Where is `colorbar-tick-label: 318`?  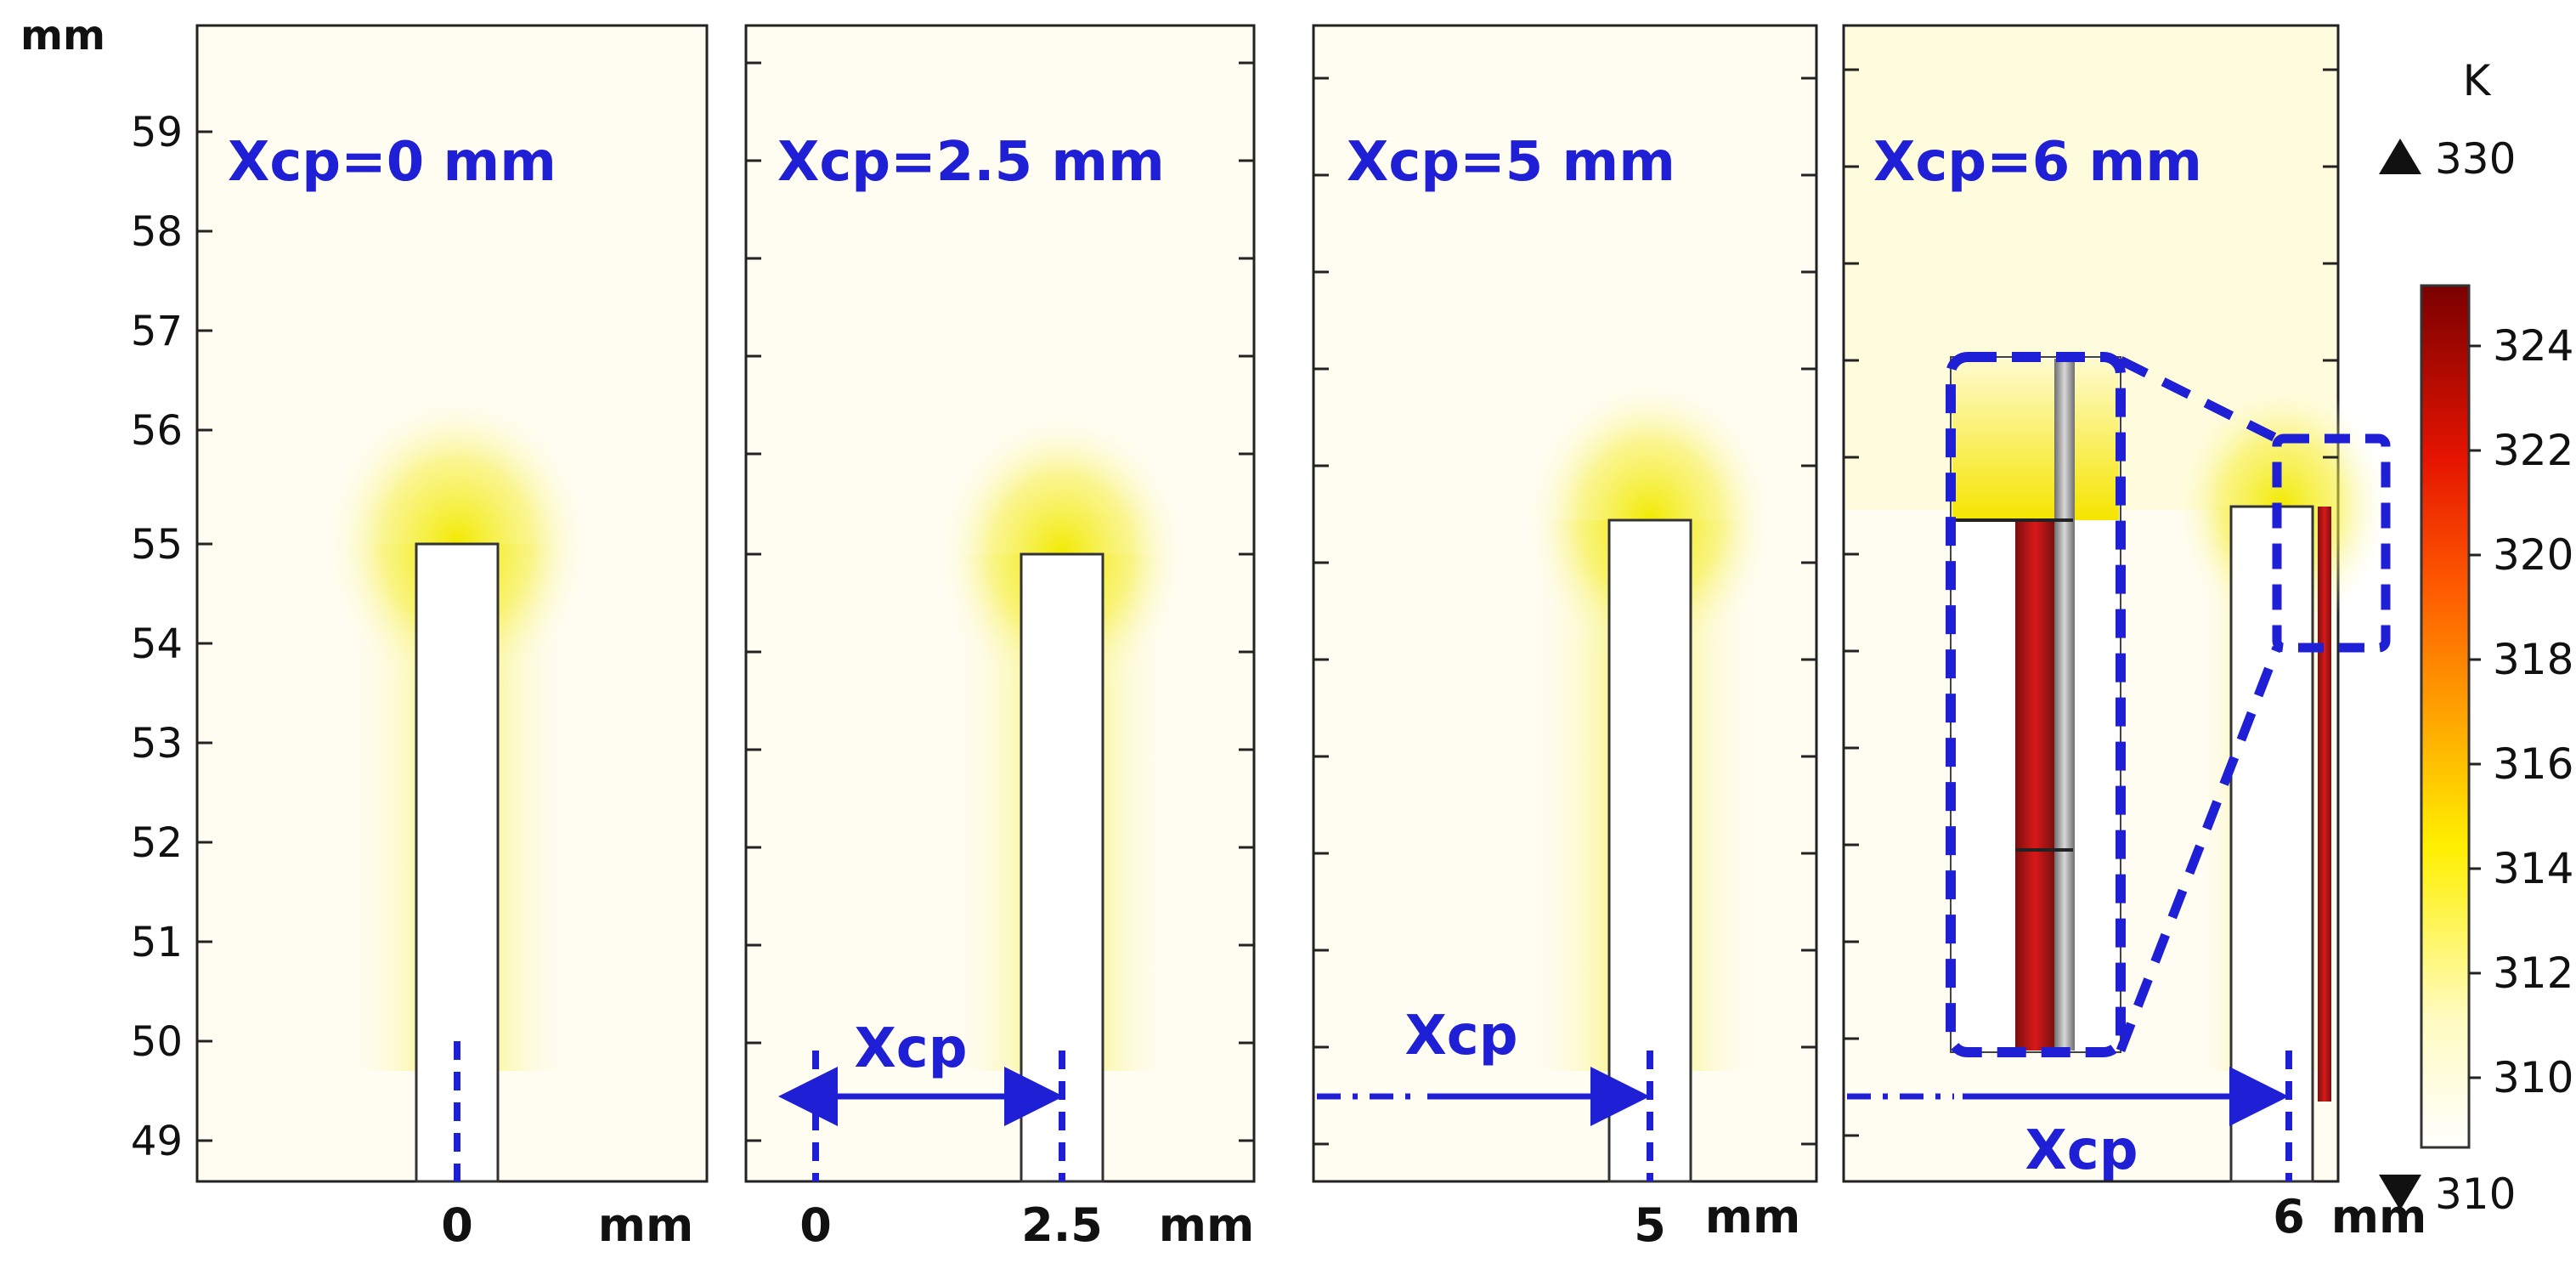
colorbar-tick-label: 318 is located at coordinates (2533, 659).